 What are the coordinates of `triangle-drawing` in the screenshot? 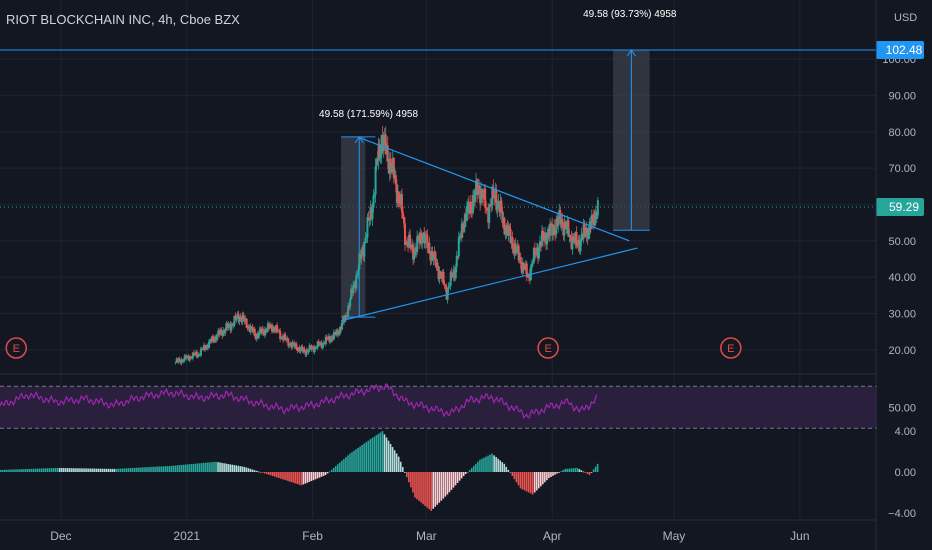 It's located at (489, 229).